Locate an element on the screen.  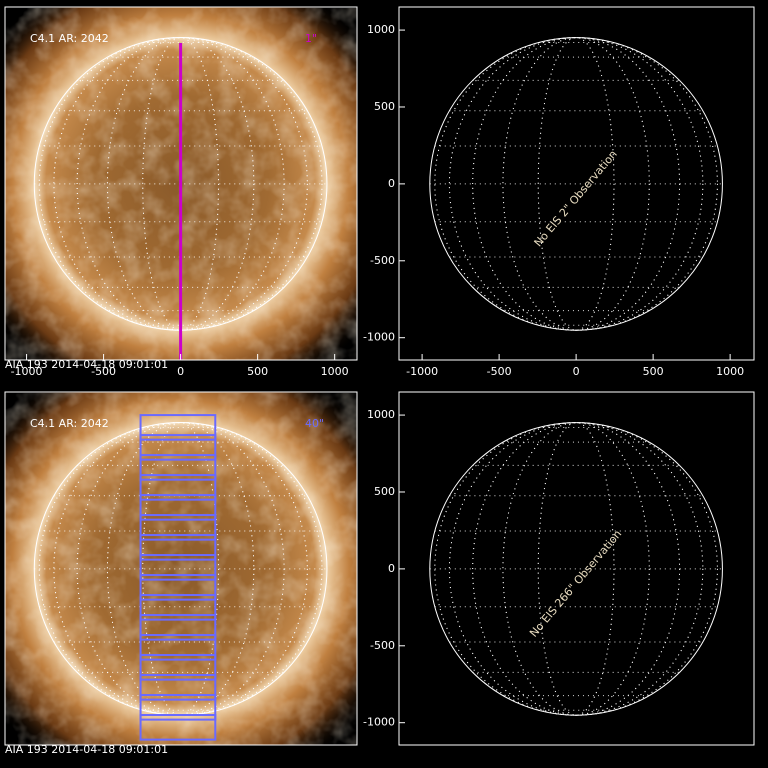
slit-label: 40" is located at coordinates (314, 423).